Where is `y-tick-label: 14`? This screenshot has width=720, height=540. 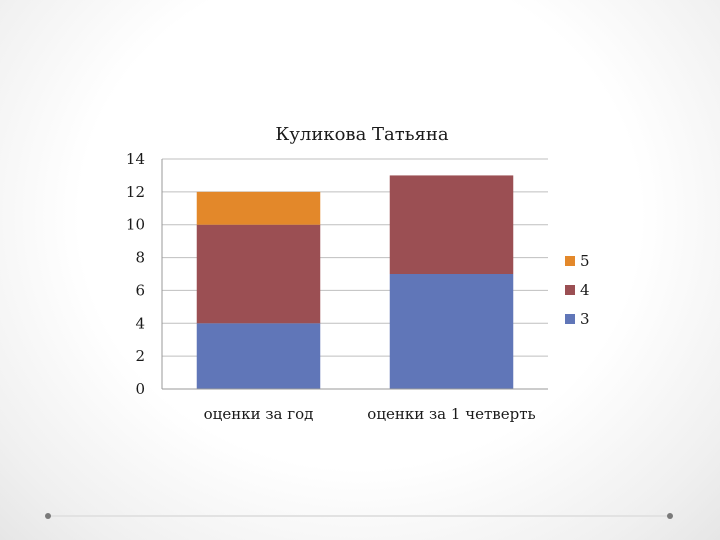
y-tick-label: 14 is located at coordinates (135, 159).